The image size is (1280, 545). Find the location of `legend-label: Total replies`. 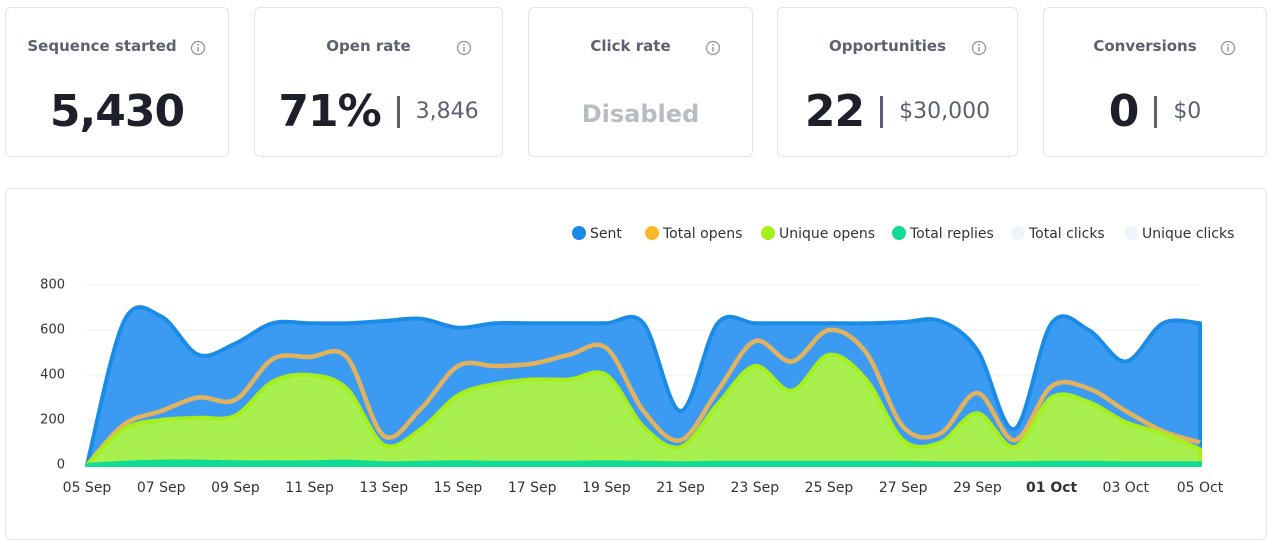

legend-label: Total replies is located at coordinates (951, 234).